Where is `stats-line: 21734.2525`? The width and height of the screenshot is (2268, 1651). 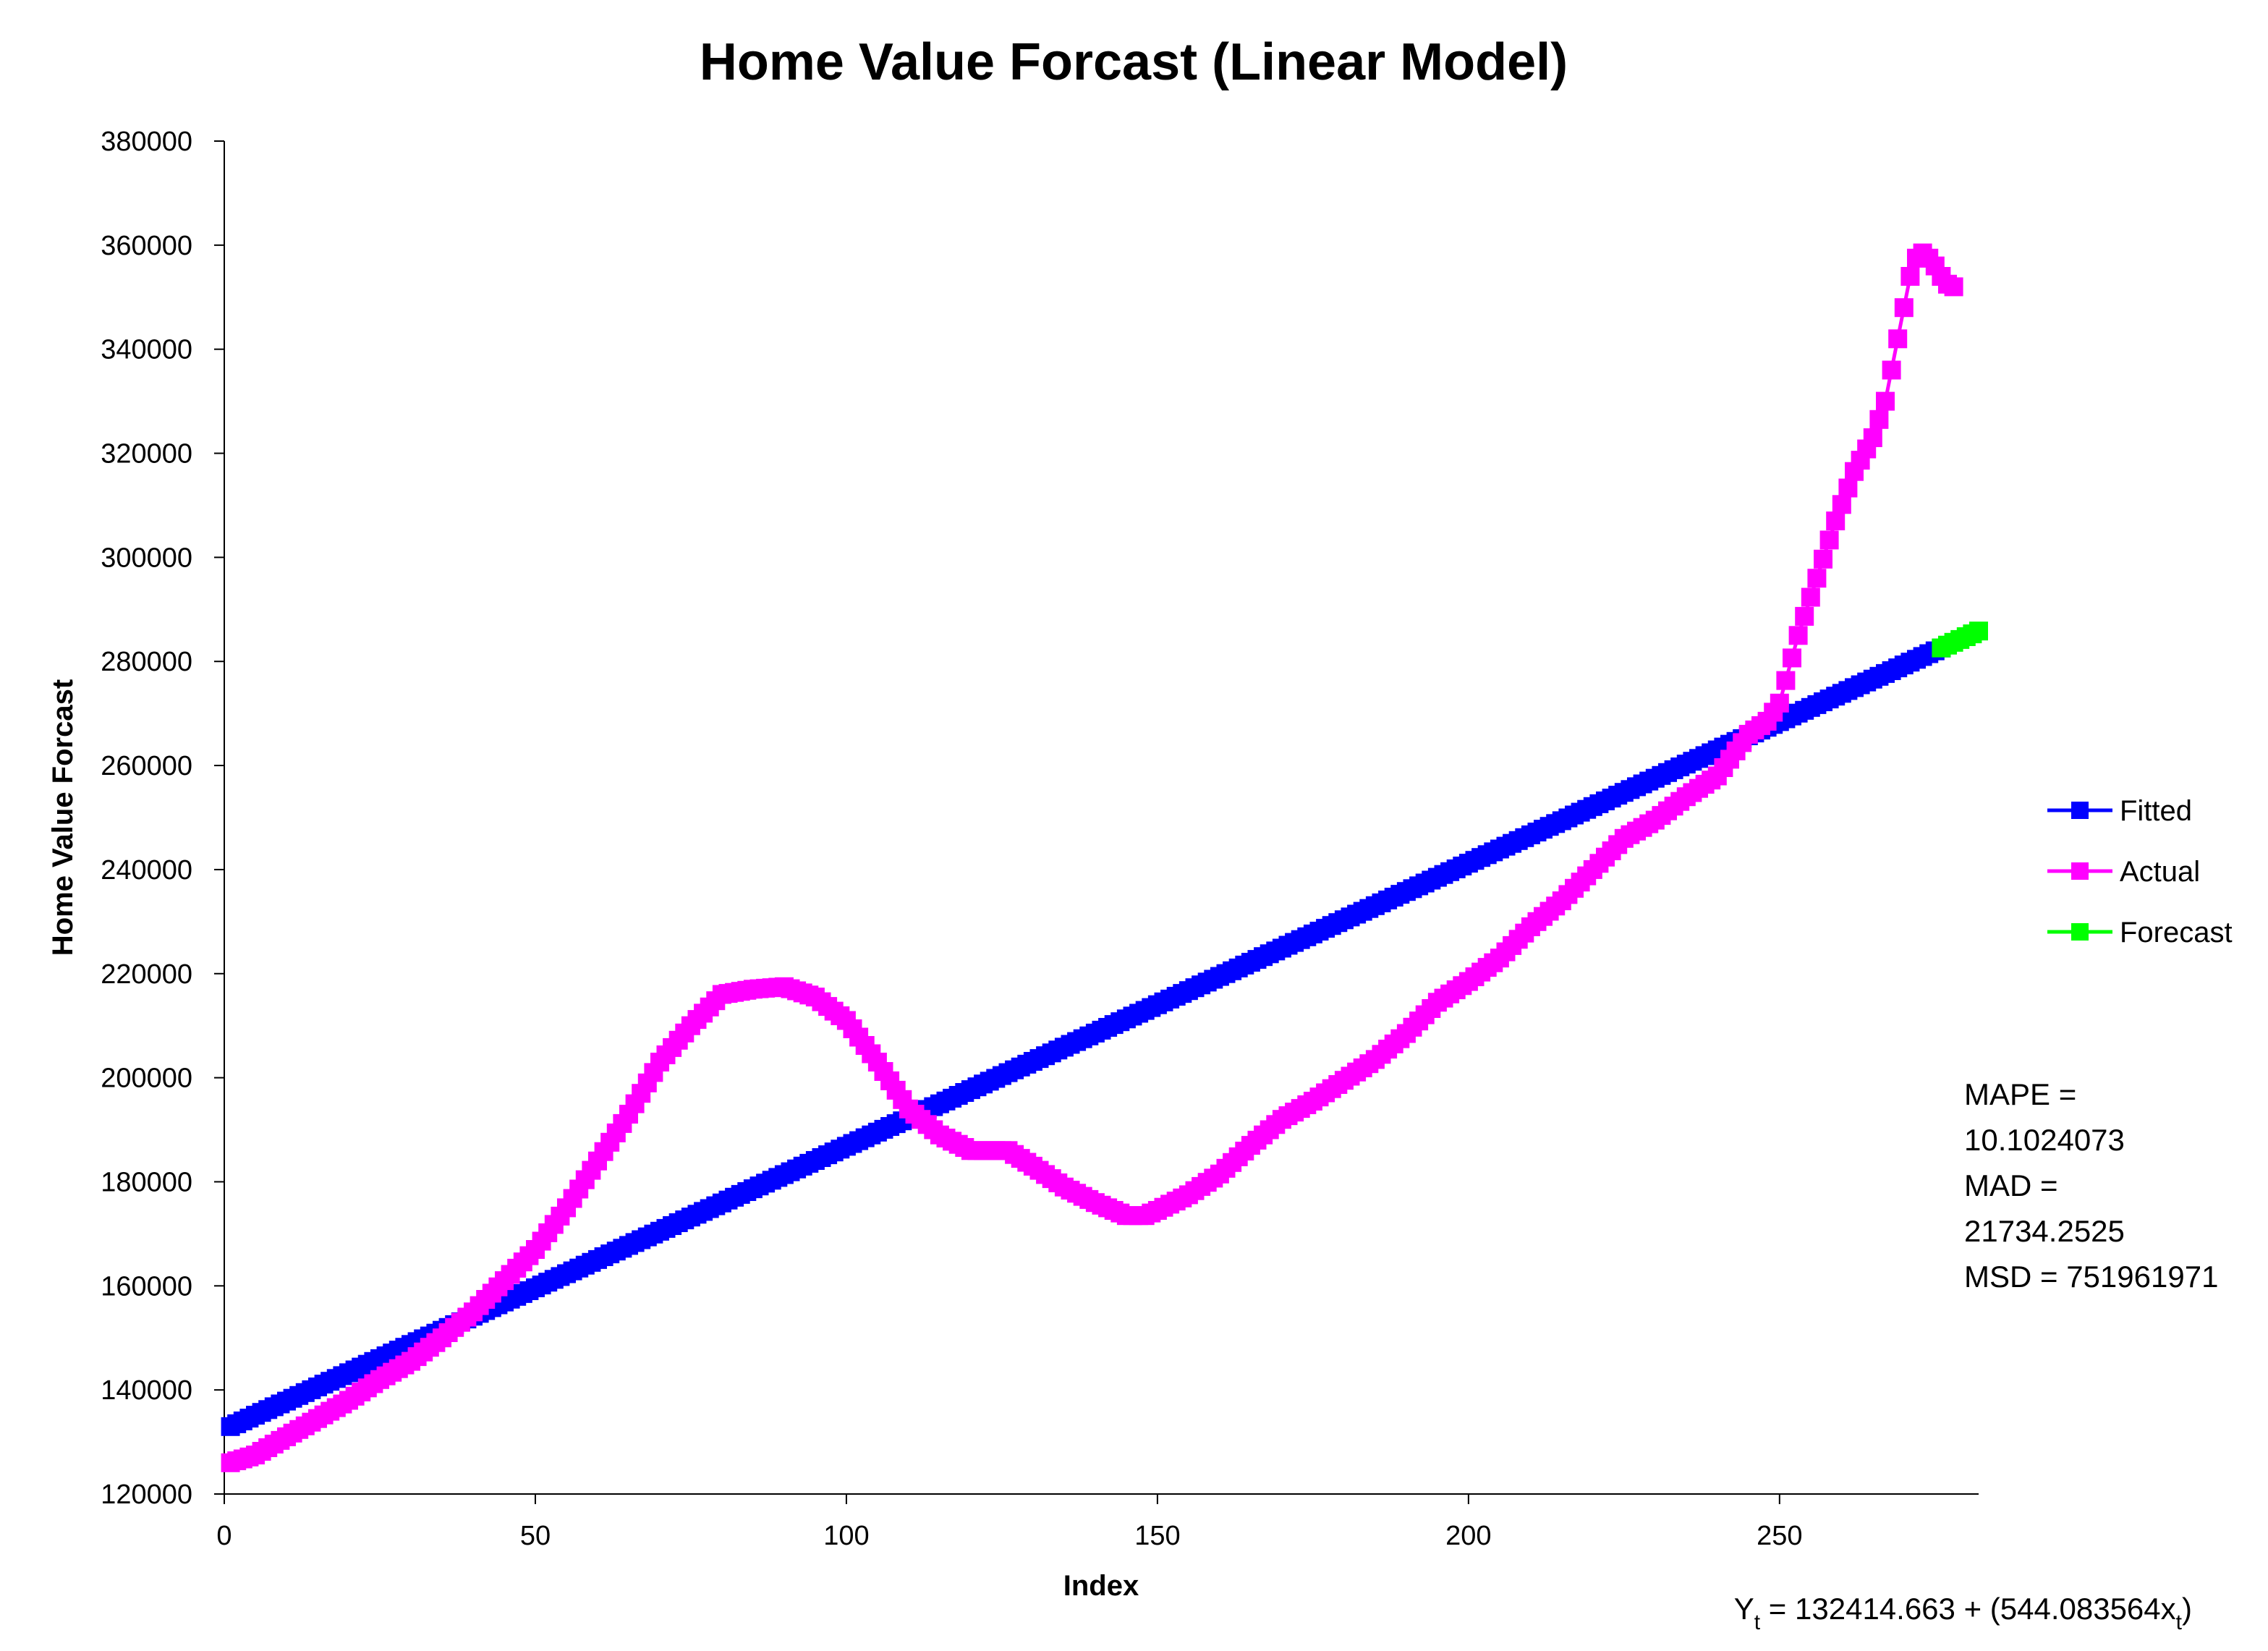 stats-line: 21734.2525 is located at coordinates (2044, 1231).